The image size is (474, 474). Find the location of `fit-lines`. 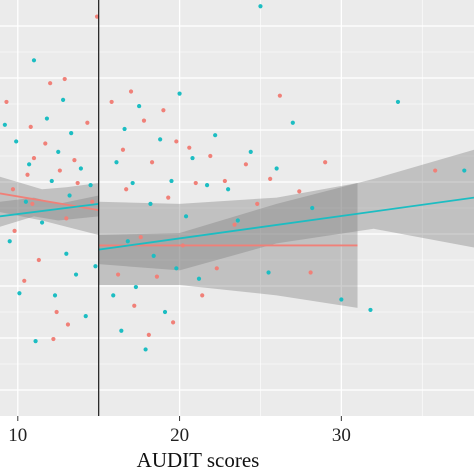

fit-lines is located at coordinates (237, 221).